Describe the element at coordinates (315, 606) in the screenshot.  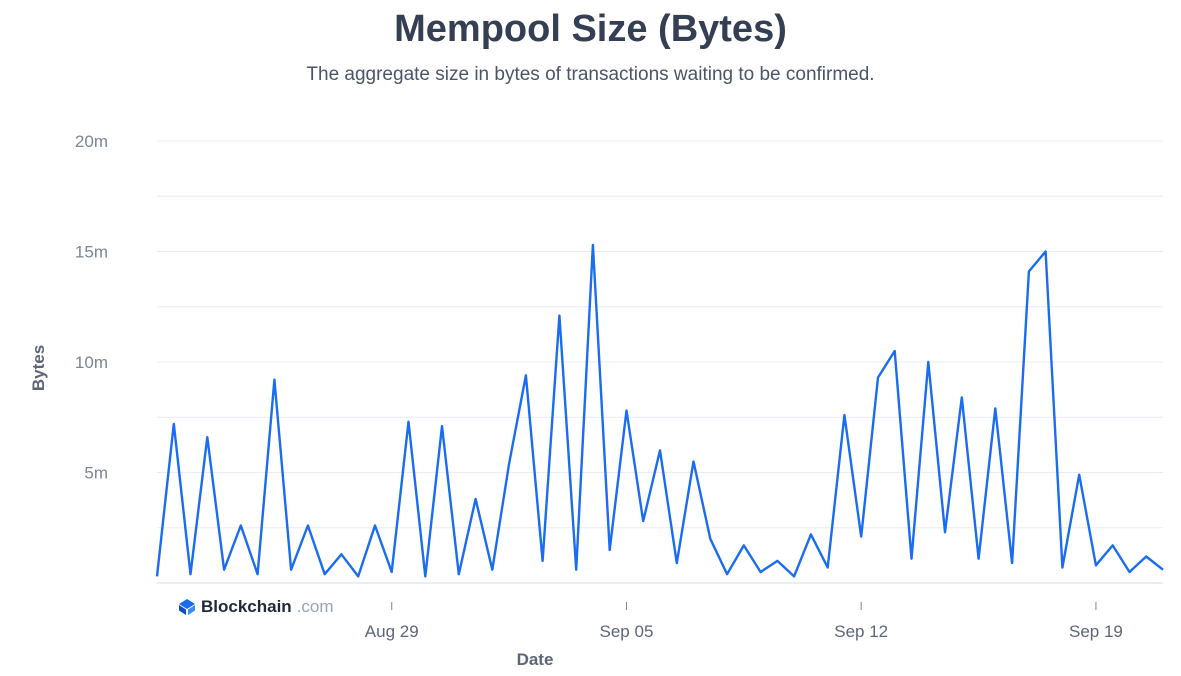
I see `brand-suffix: .com` at that location.